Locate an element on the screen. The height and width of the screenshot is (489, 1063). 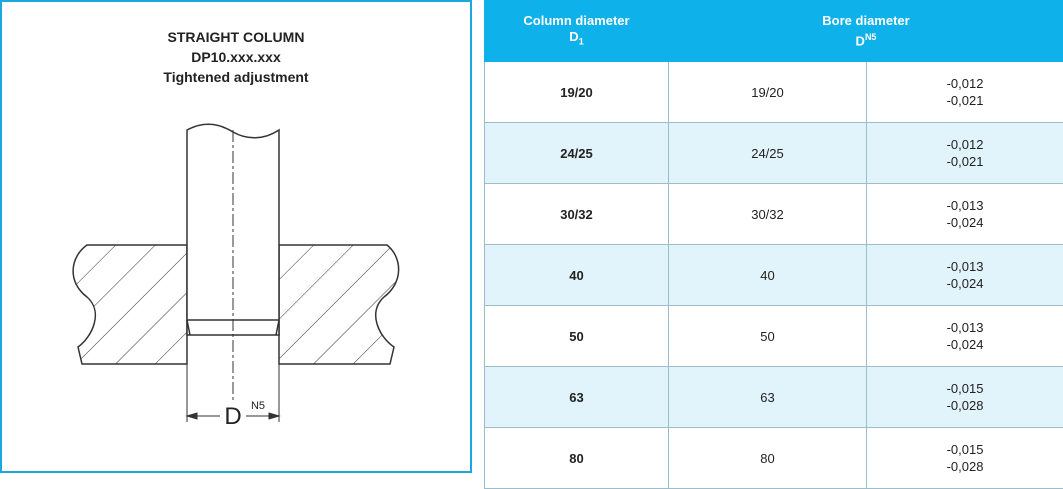
column-diameter: 50 is located at coordinates (576, 336).